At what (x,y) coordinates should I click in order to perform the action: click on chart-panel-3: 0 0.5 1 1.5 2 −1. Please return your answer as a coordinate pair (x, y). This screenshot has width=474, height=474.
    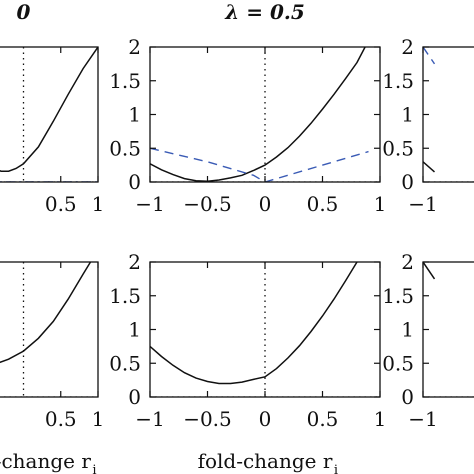
    Looking at the image, I should click on (428, 125).